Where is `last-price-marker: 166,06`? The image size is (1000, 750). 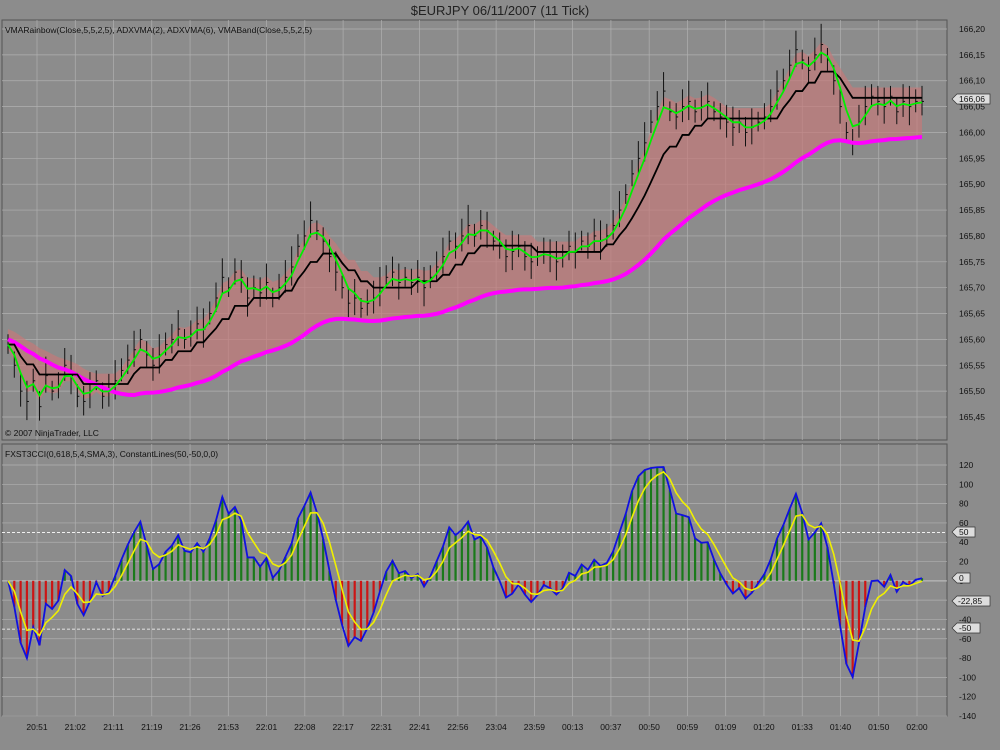
last-price-marker: 166,06 is located at coordinates (971, 99).